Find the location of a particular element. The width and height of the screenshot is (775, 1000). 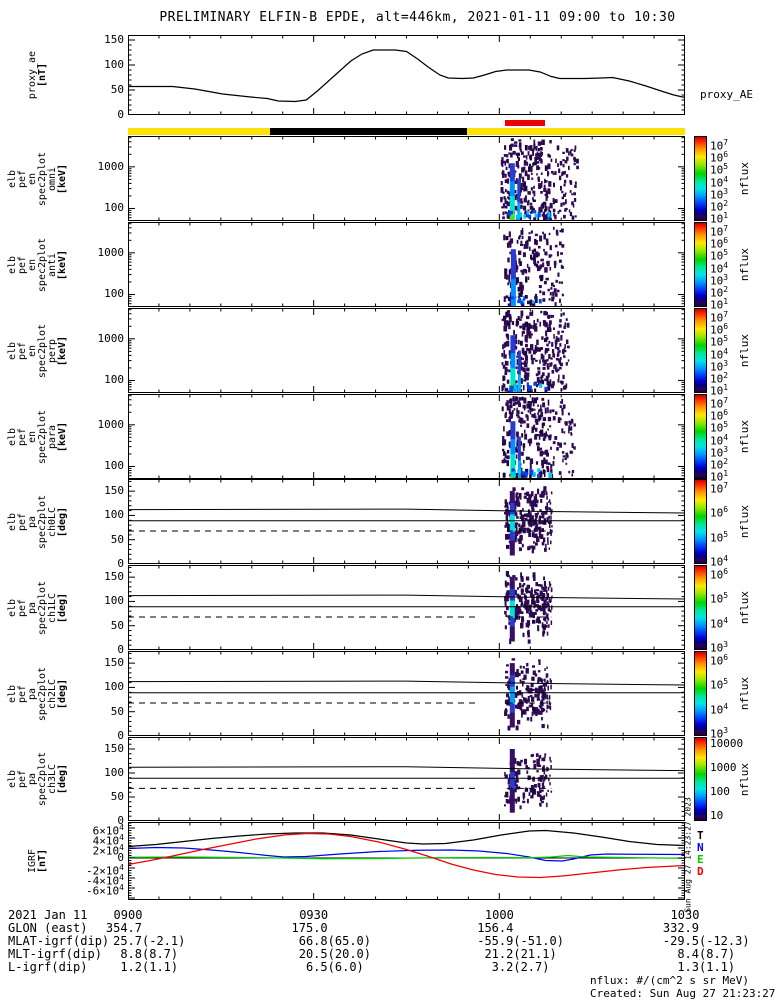

panel-pa_ch0LC is located at coordinates (406, 521).